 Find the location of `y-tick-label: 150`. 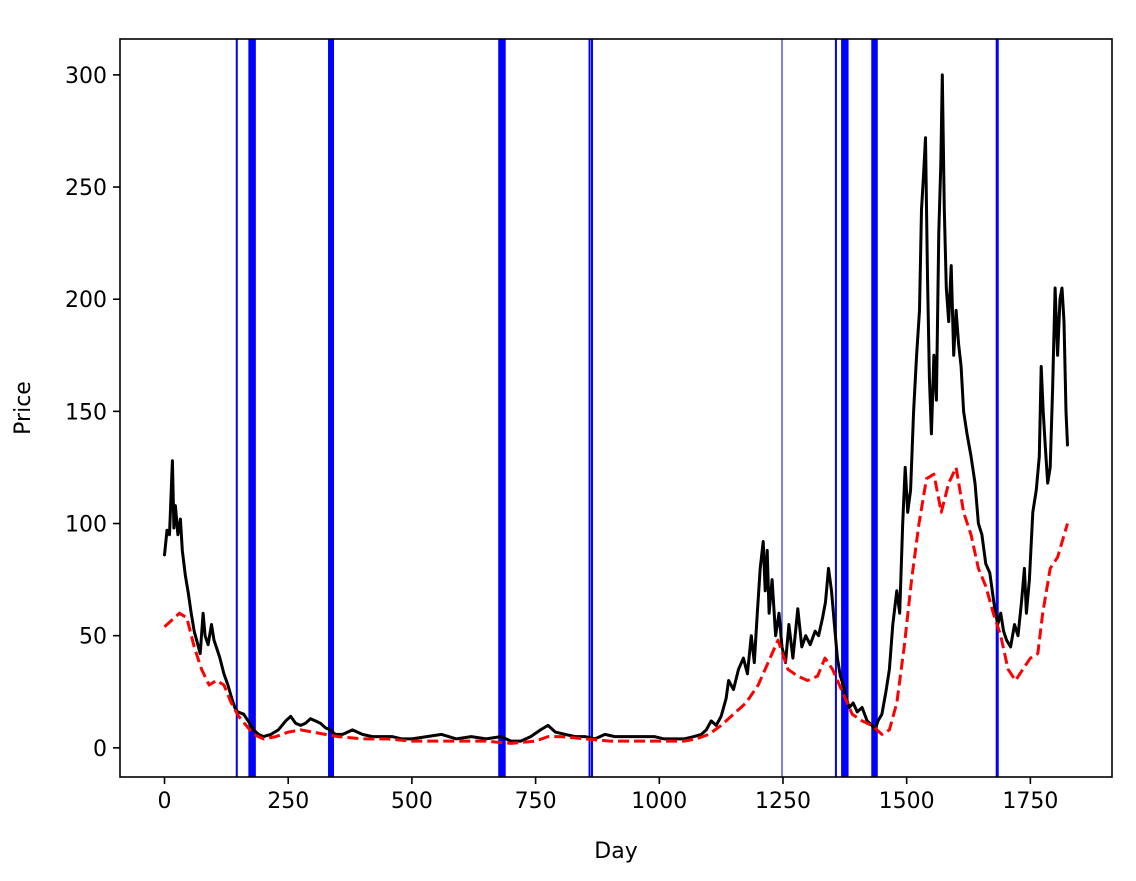

y-tick-label: 150 is located at coordinates (86, 412).